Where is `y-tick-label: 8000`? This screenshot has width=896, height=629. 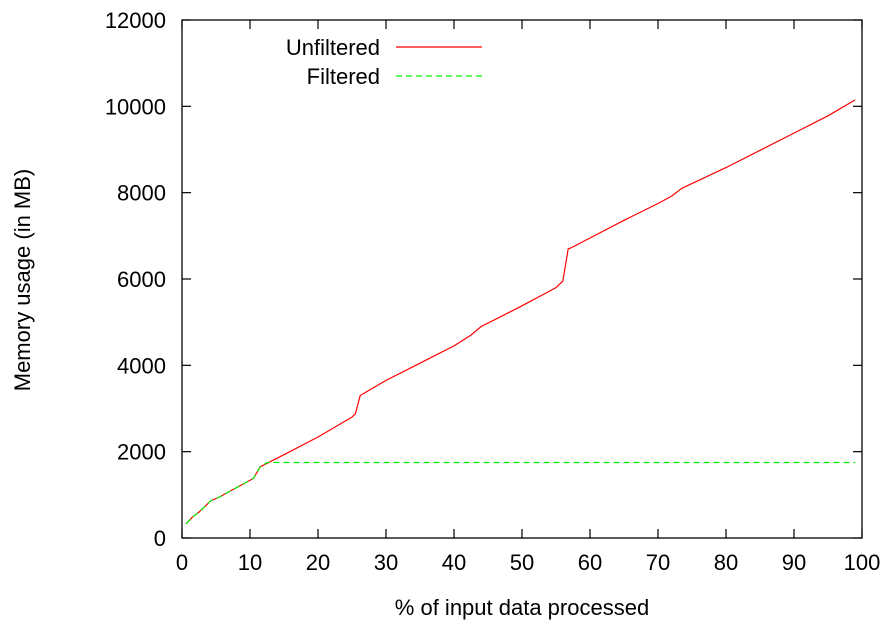
y-tick-label: 8000 is located at coordinates (141, 193).